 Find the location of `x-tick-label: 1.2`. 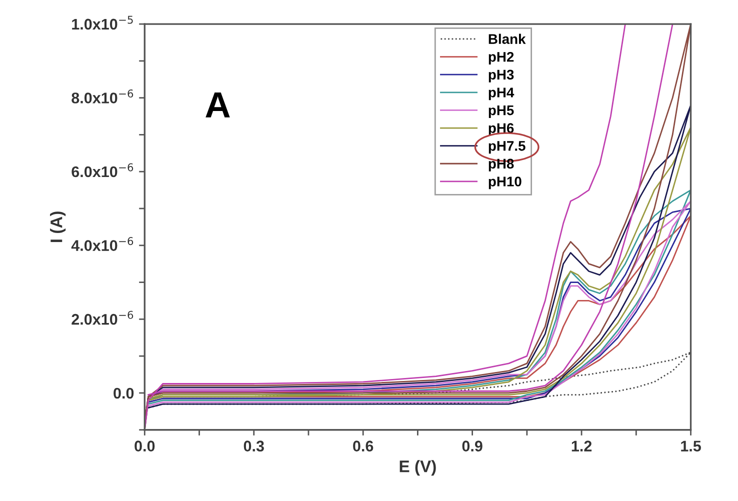

x-tick-label: 1.2 is located at coordinates (582, 446).